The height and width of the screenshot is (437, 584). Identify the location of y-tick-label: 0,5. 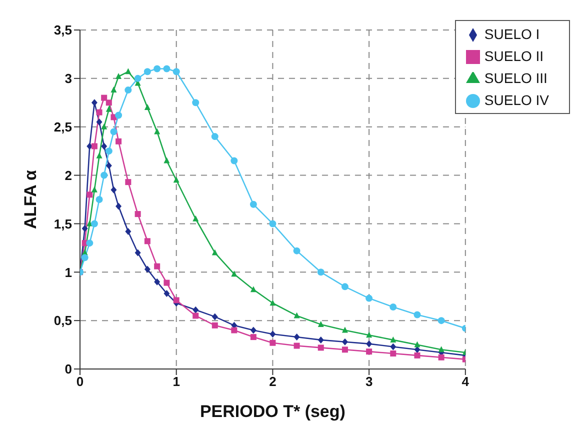
(63, 320).